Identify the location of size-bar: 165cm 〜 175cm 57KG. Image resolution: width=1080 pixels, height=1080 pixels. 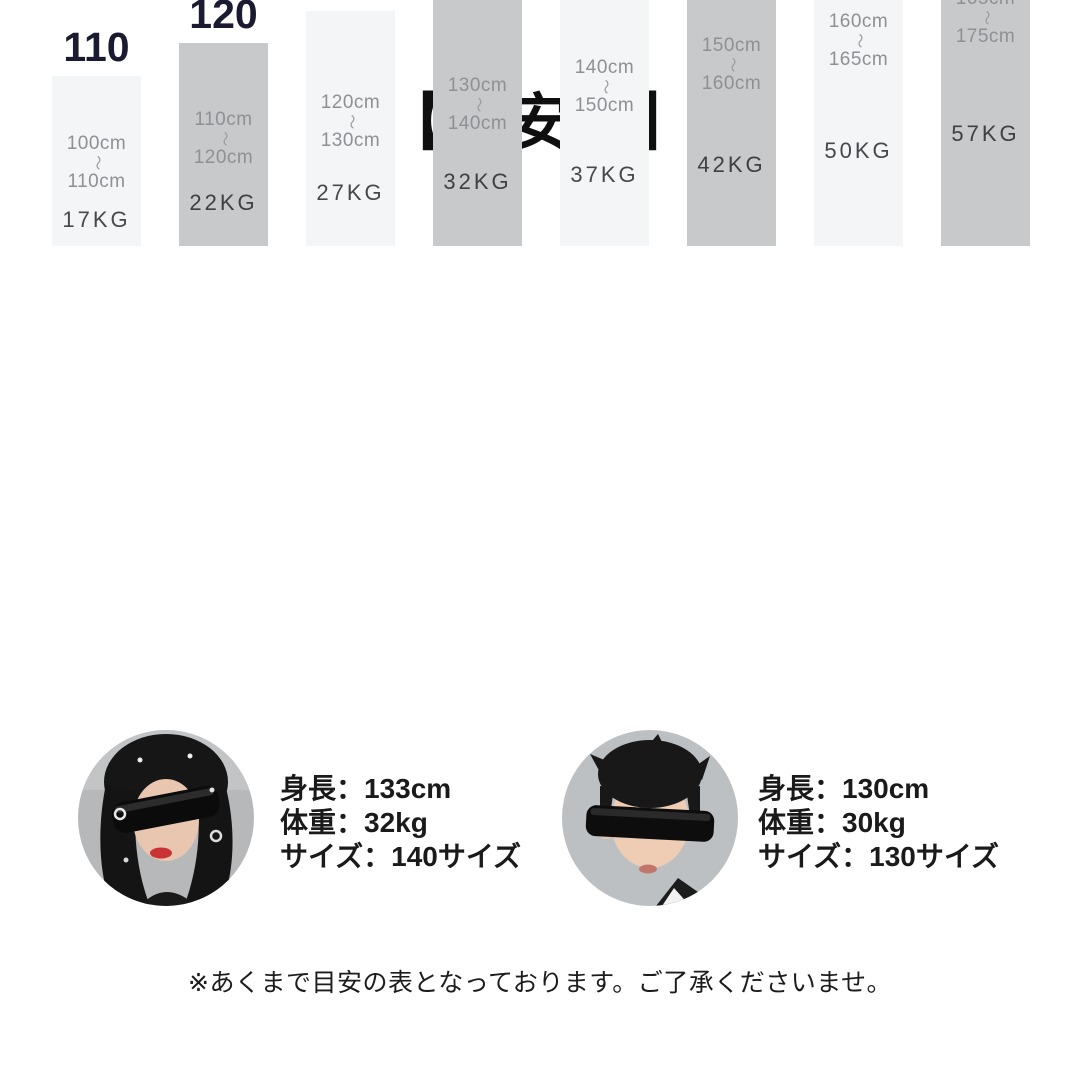
(985, 123).